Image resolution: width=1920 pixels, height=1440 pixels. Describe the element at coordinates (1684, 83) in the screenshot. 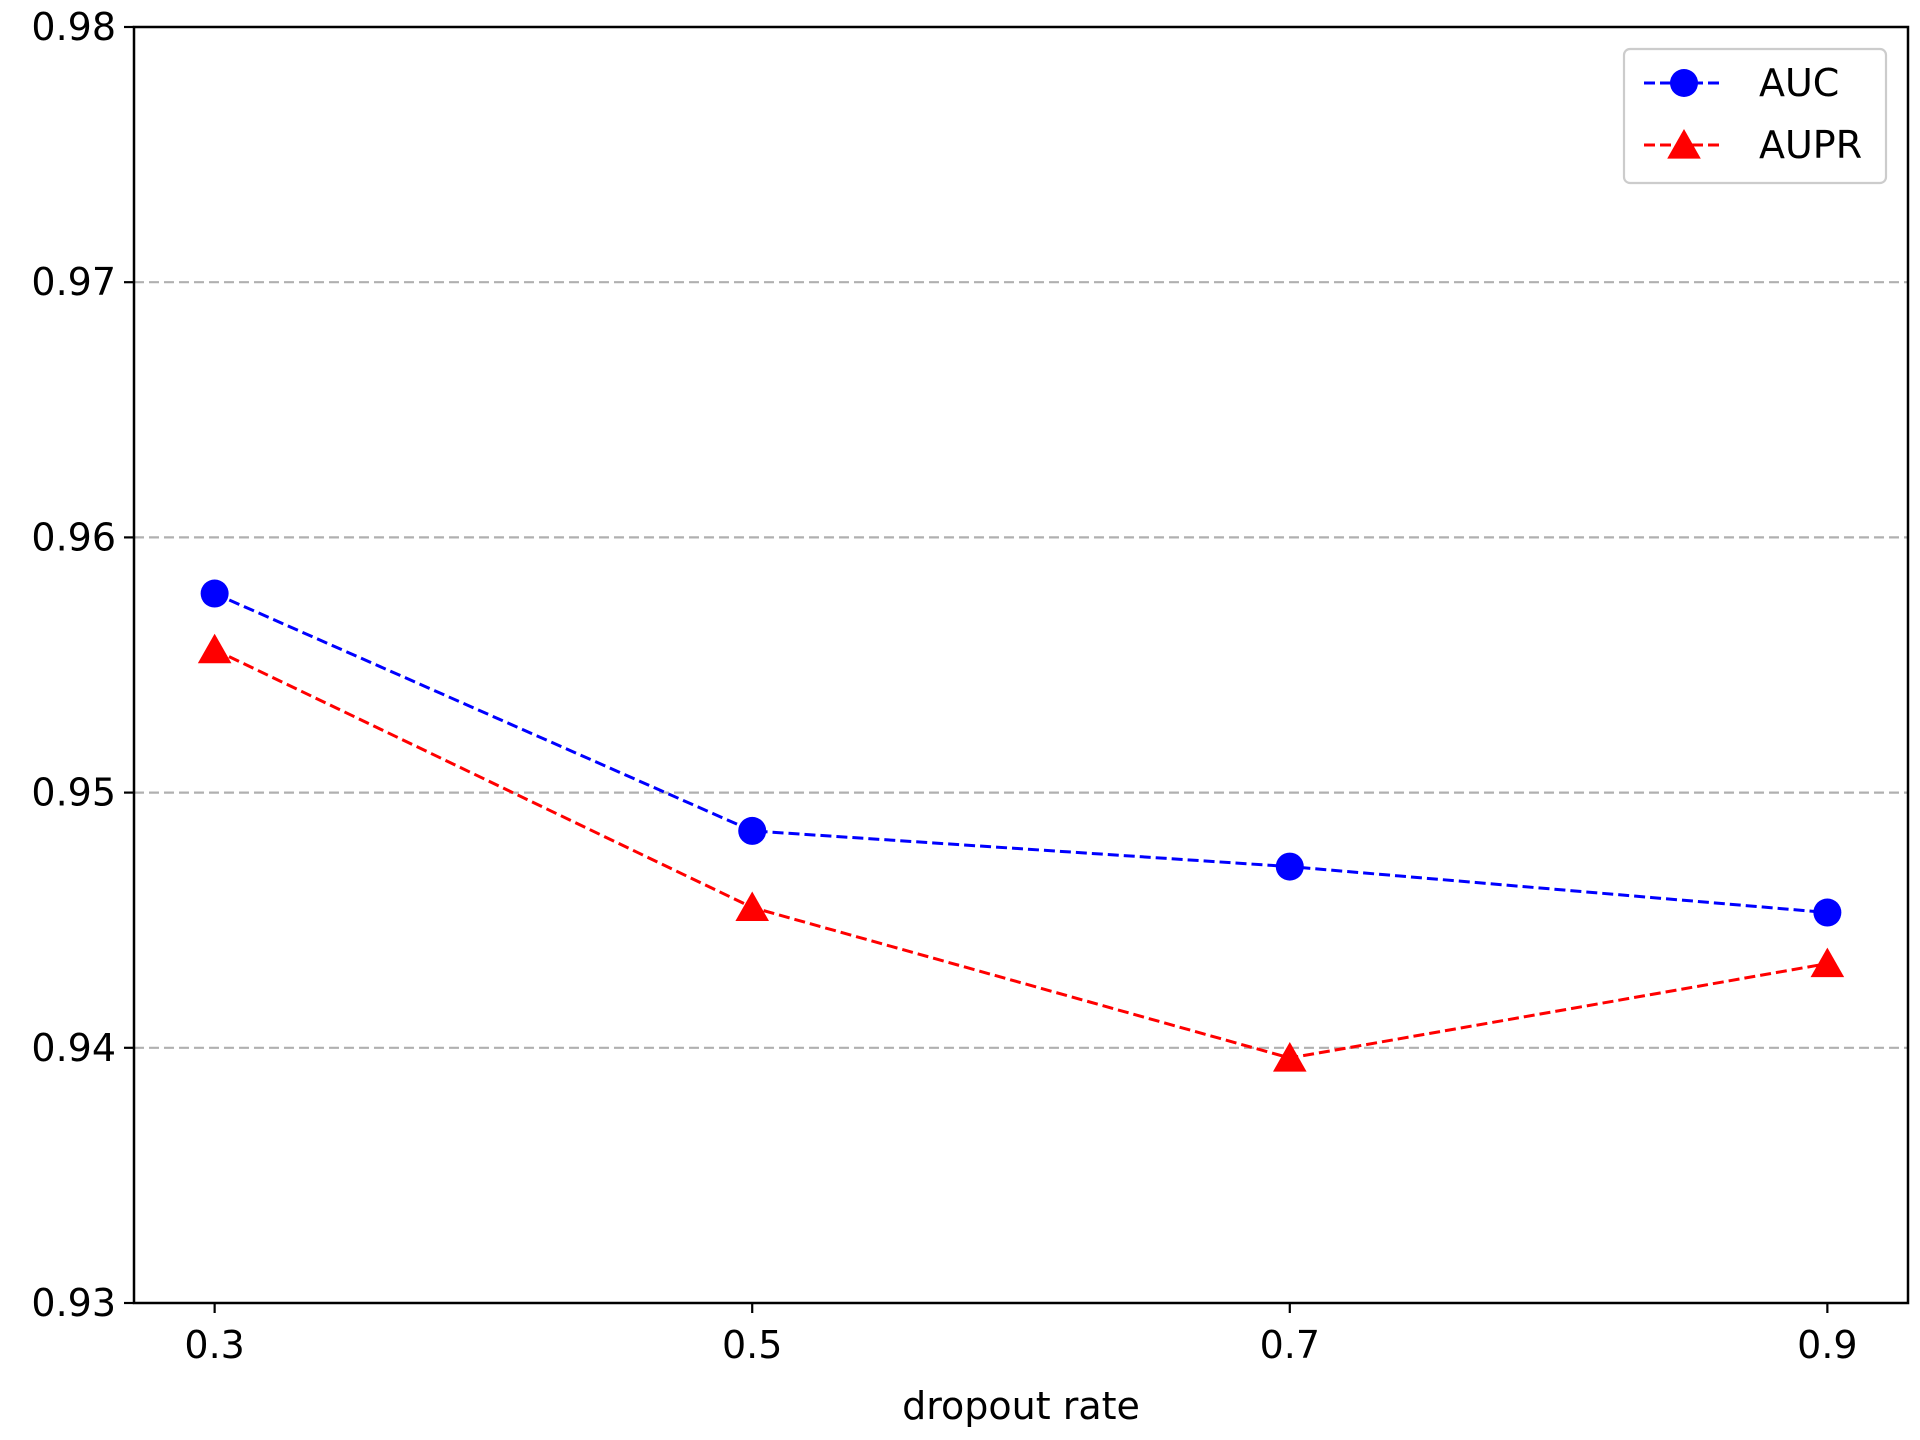

I see `legend-marker-auc` at that location.